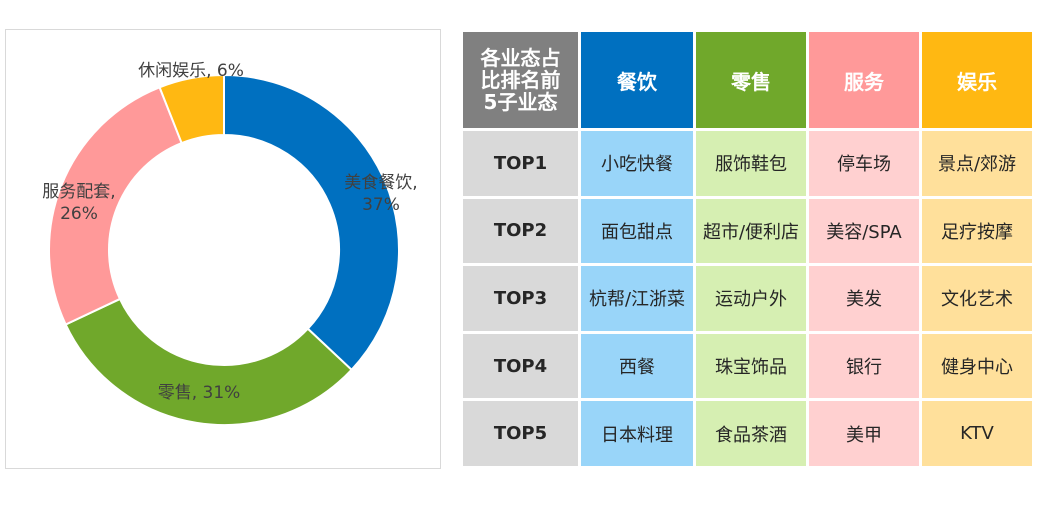  Describe the element at coordinates (191, 71) in the screenshot. I see `slice-label-leisure: 休闲娱乐, 6%` at that location.